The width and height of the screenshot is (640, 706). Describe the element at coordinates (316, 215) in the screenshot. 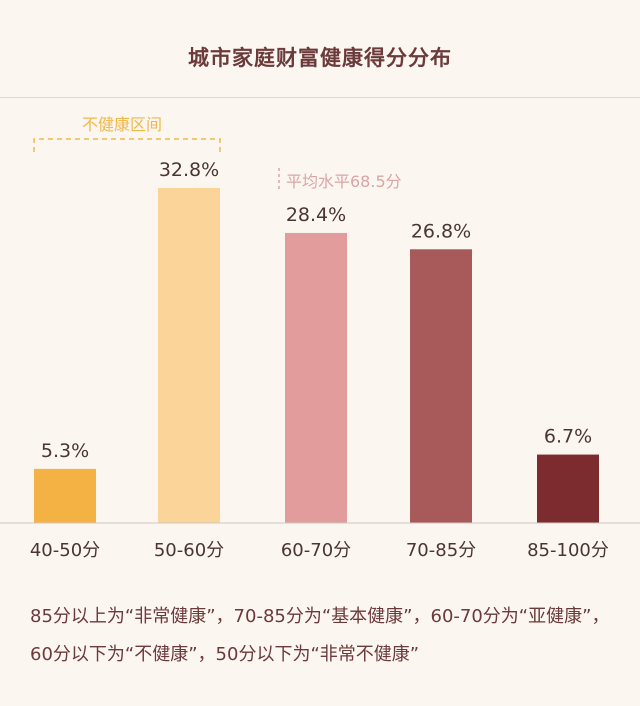

I see `value-label-3: 28.4%` at that location.